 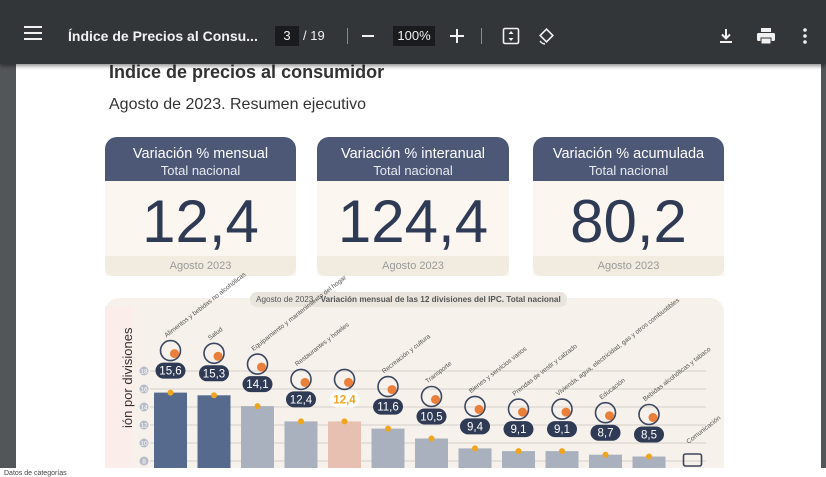 I want to click on category-label: Transporte, so click(x=438, y=372).